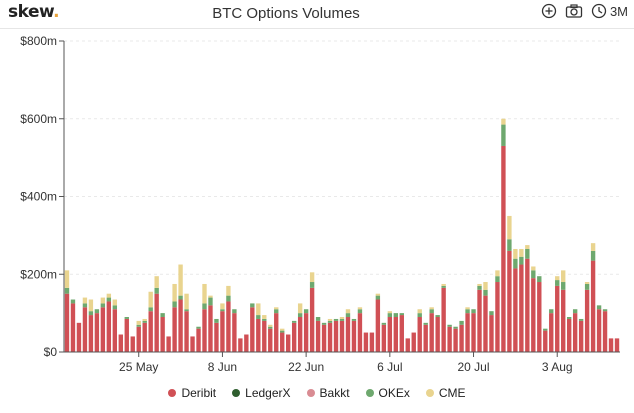 The width and height of the screenshot is (634, 413). What do you see at coordinates (328, 393) in the screenshot?
I see `legend-item-bakkt: Bakkt` at bounding box center [328, 393].